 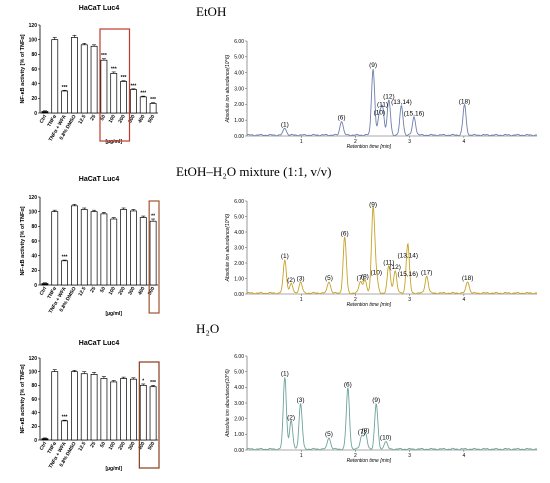 What do you see at coordinates (153, 217) in the screenshot?
I see `significance-label: **` at bounding box center [153, 217].